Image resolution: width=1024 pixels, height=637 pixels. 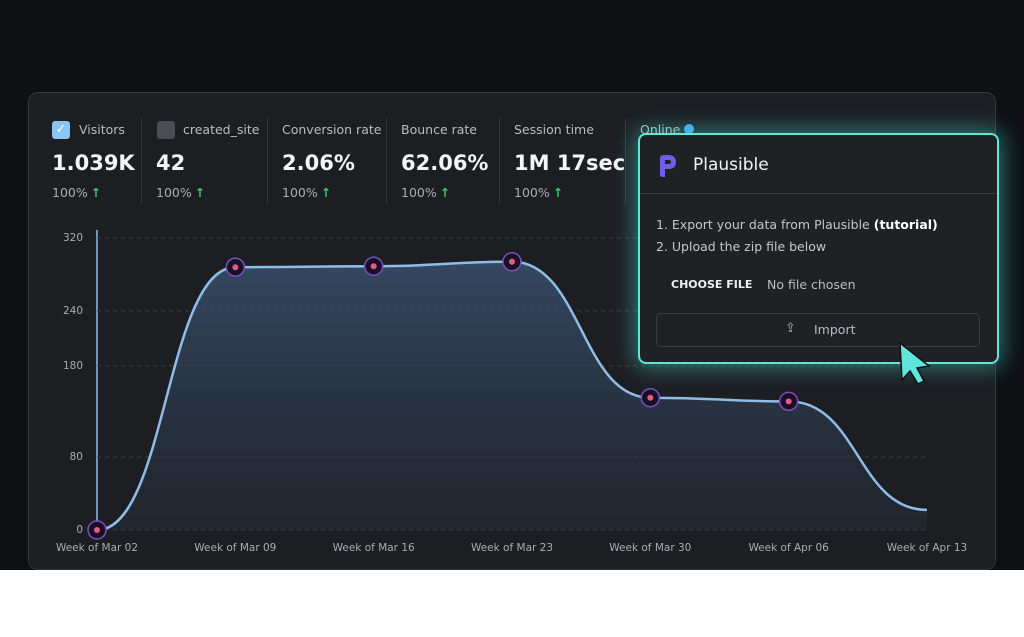 I want to click on x-tick-label: Week of Mar 09, so click(x=235, y=548).